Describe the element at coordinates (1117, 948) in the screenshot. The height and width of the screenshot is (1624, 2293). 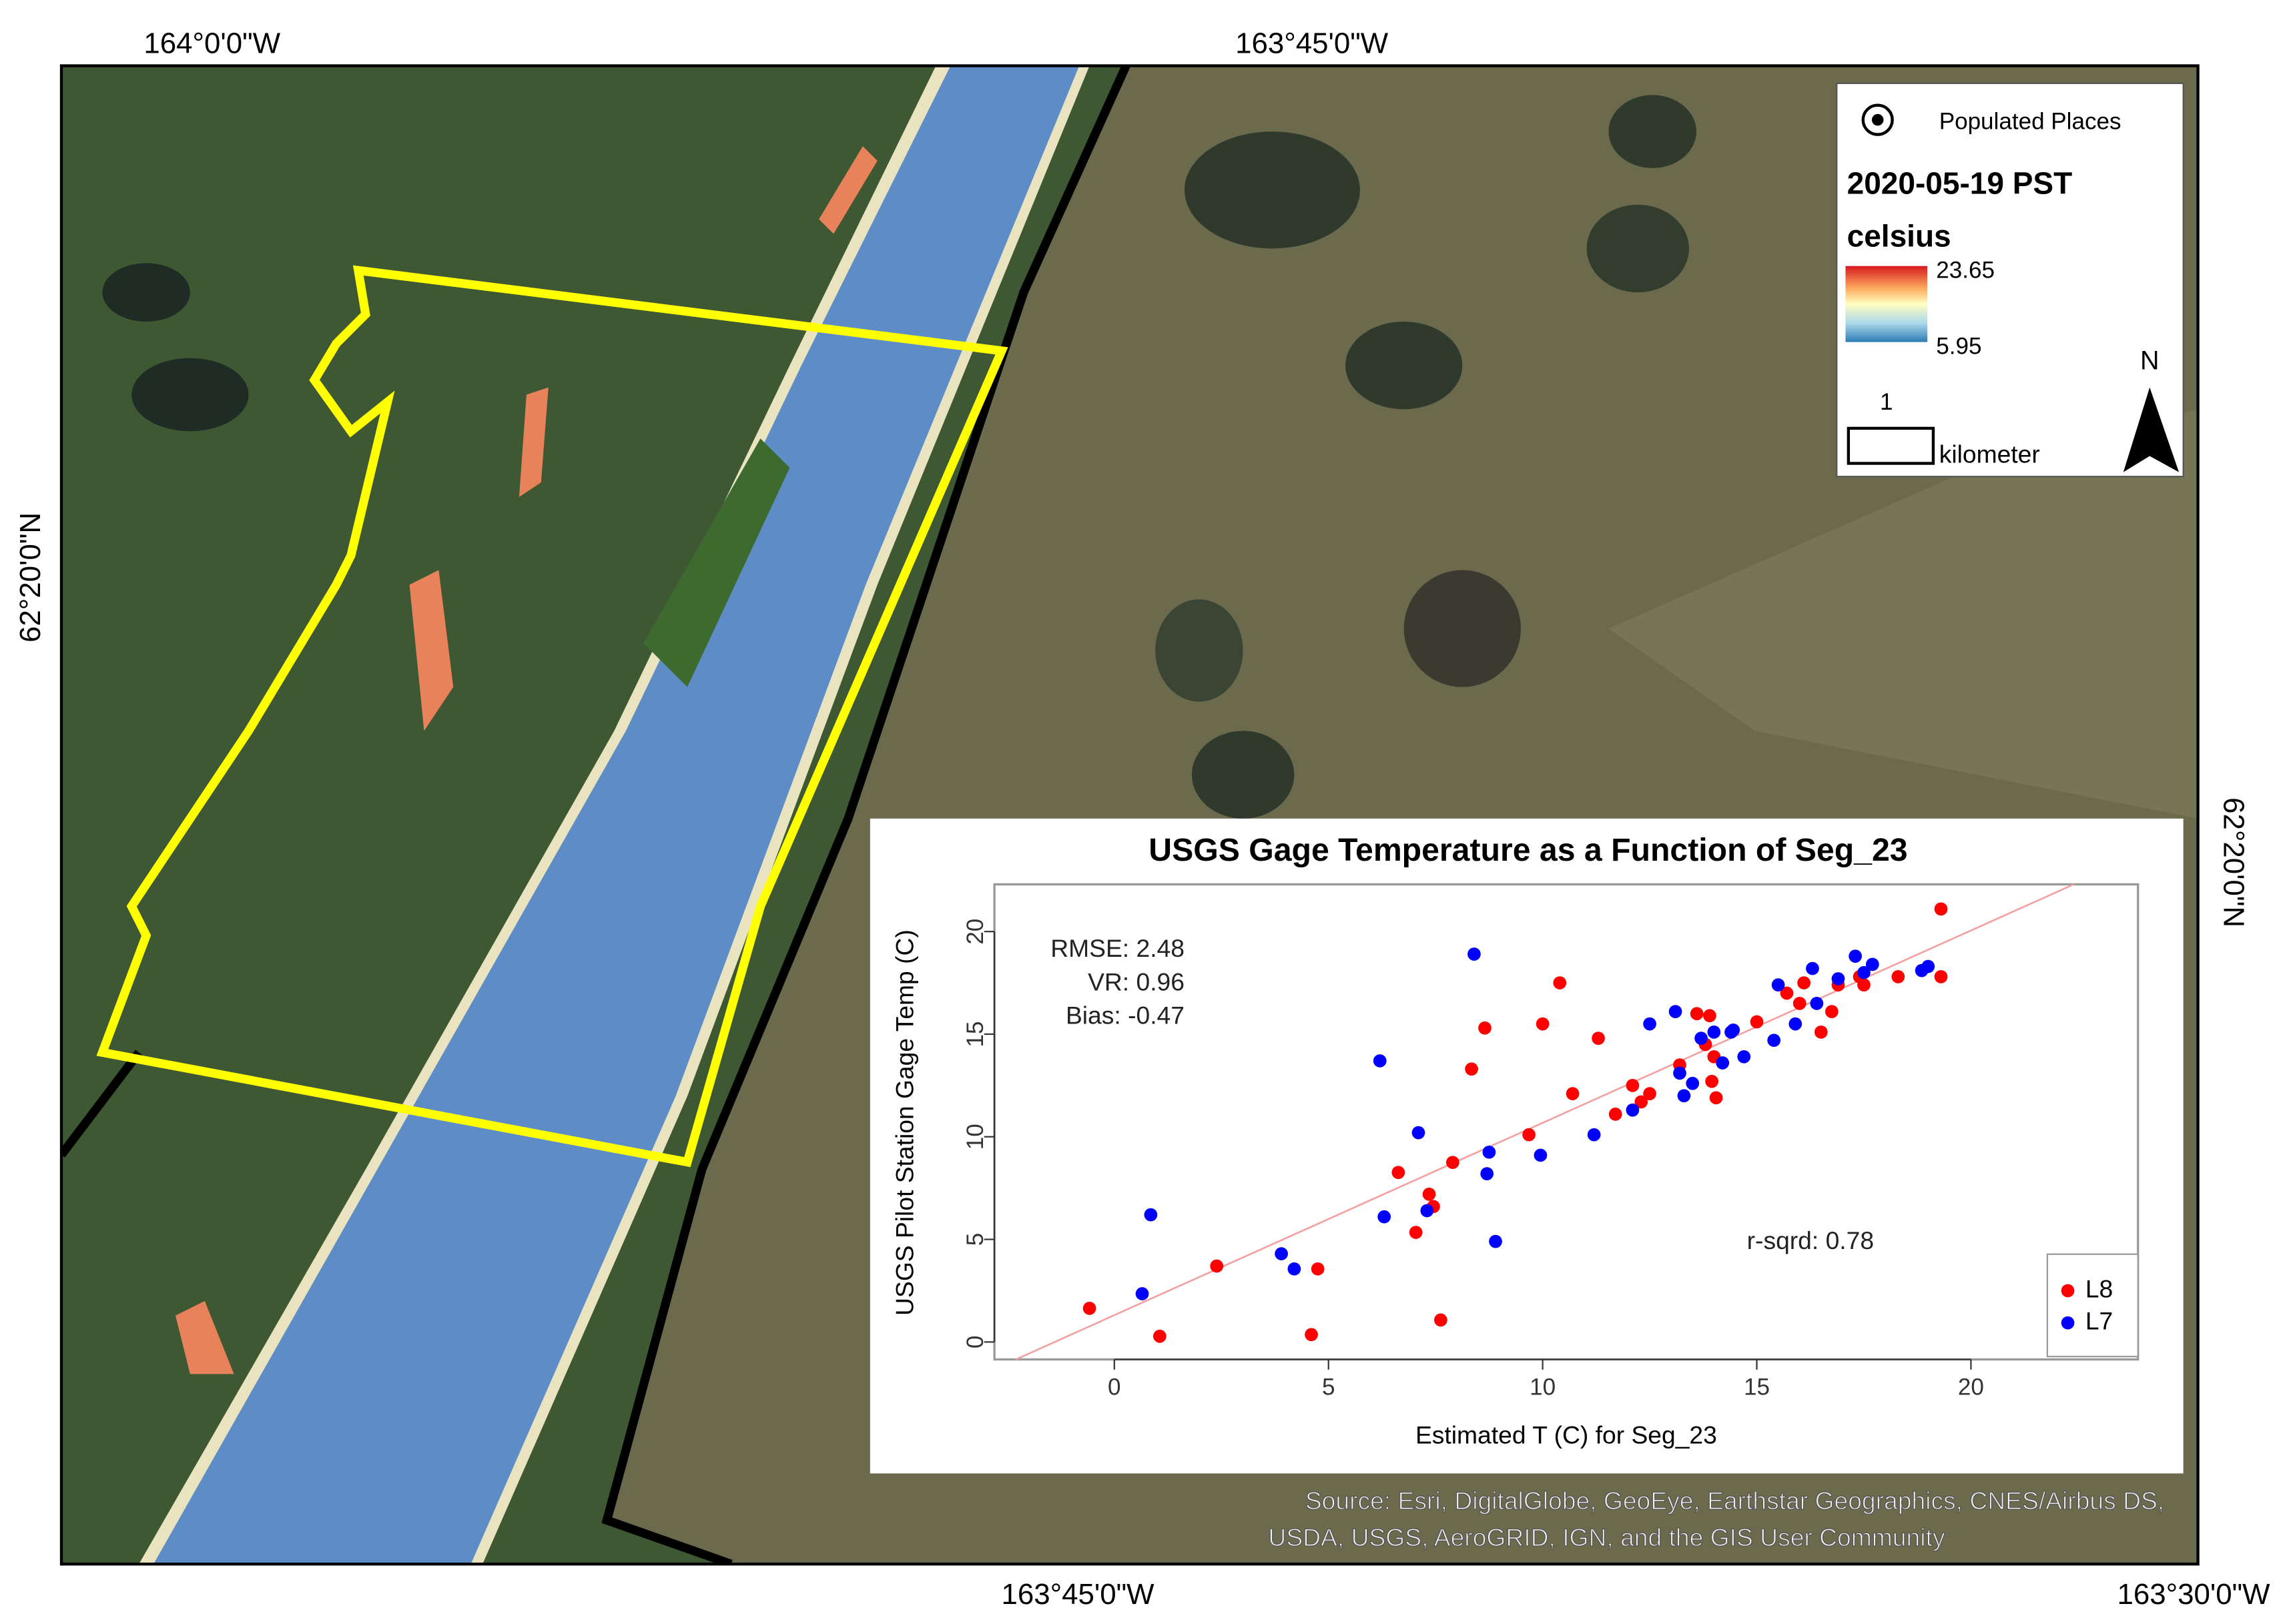
I see `stat-annotation: RMSE: 2.48` at that location.